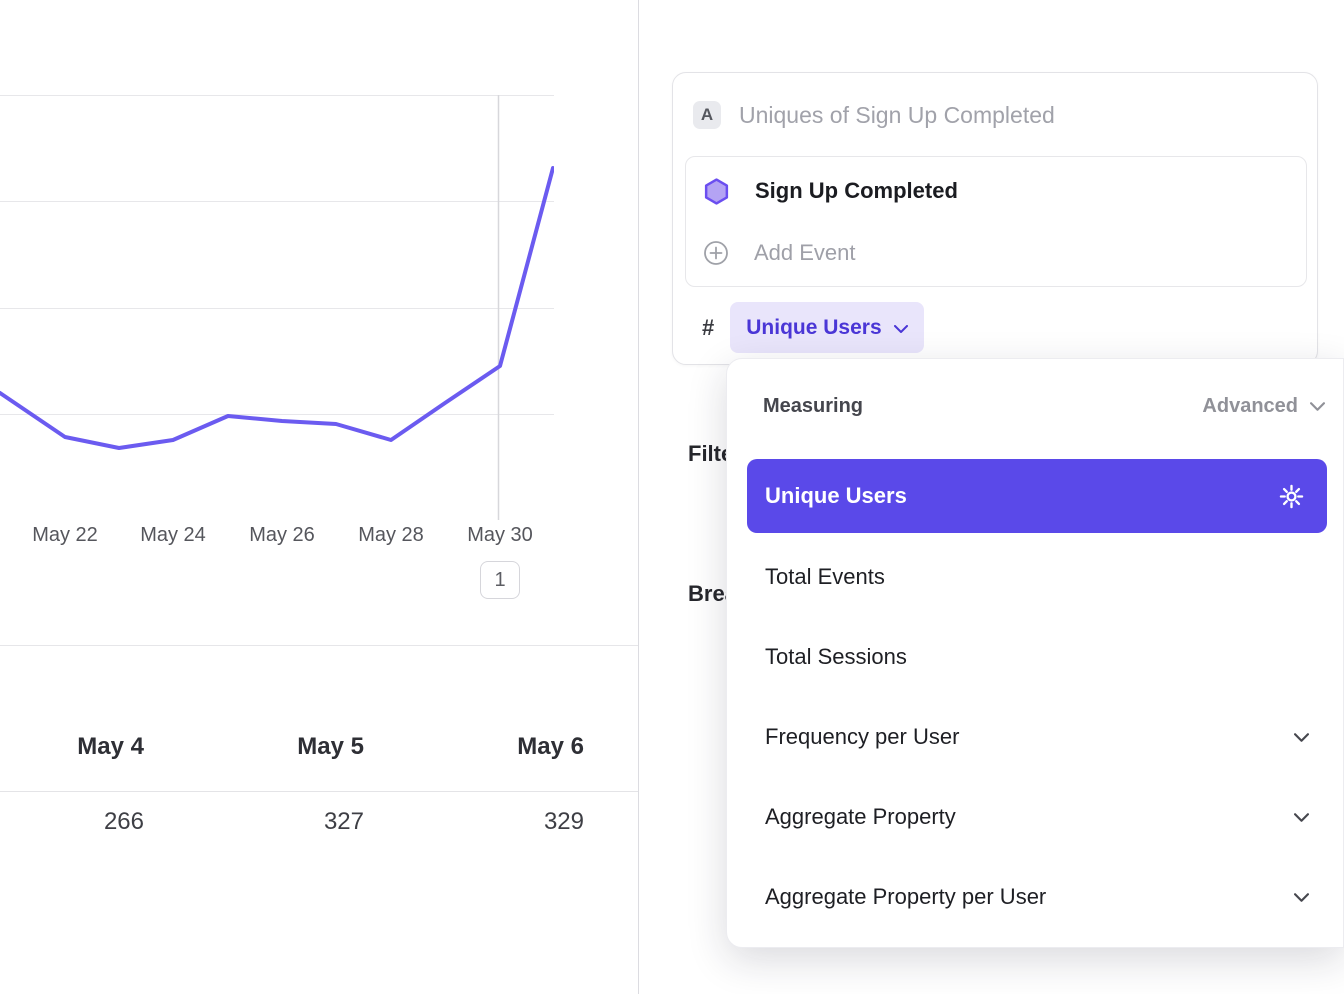 The width and height of the screenshot is (1344, 994). Describe the element at coordinates (836, 656) in the screenshot. I see `menu-option-label: Total Sessions` at that location.